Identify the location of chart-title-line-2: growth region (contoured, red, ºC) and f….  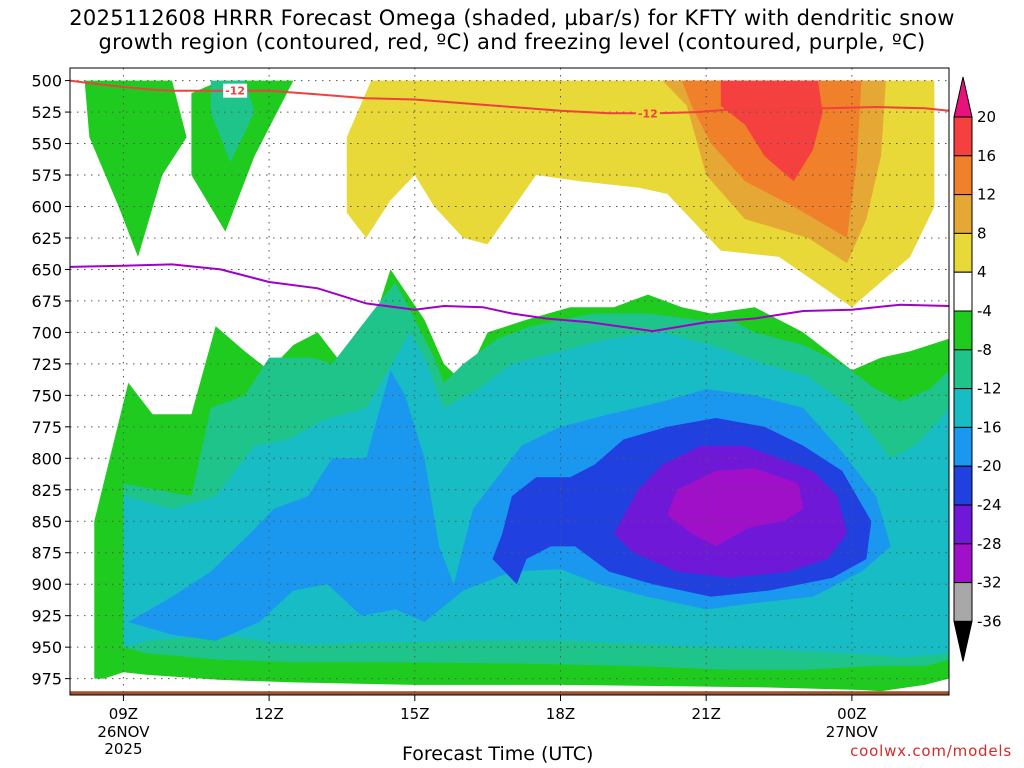
(512, 42).